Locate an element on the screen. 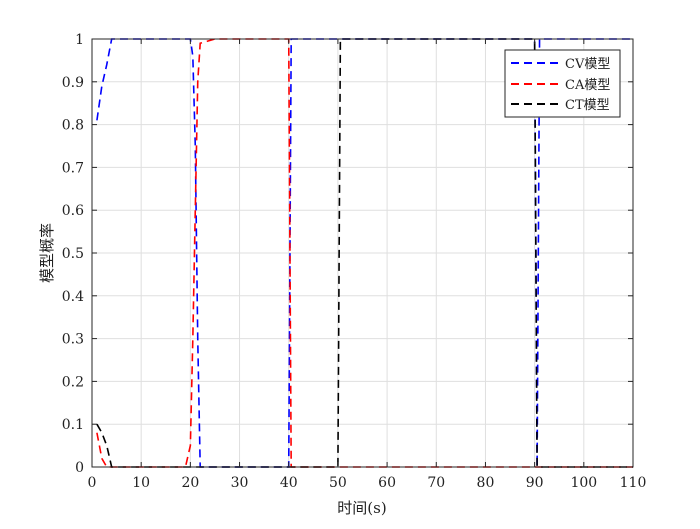 This screenshot has width=700, height=529. y-tick-label: 0.3 is located at coordinates (73, 340).